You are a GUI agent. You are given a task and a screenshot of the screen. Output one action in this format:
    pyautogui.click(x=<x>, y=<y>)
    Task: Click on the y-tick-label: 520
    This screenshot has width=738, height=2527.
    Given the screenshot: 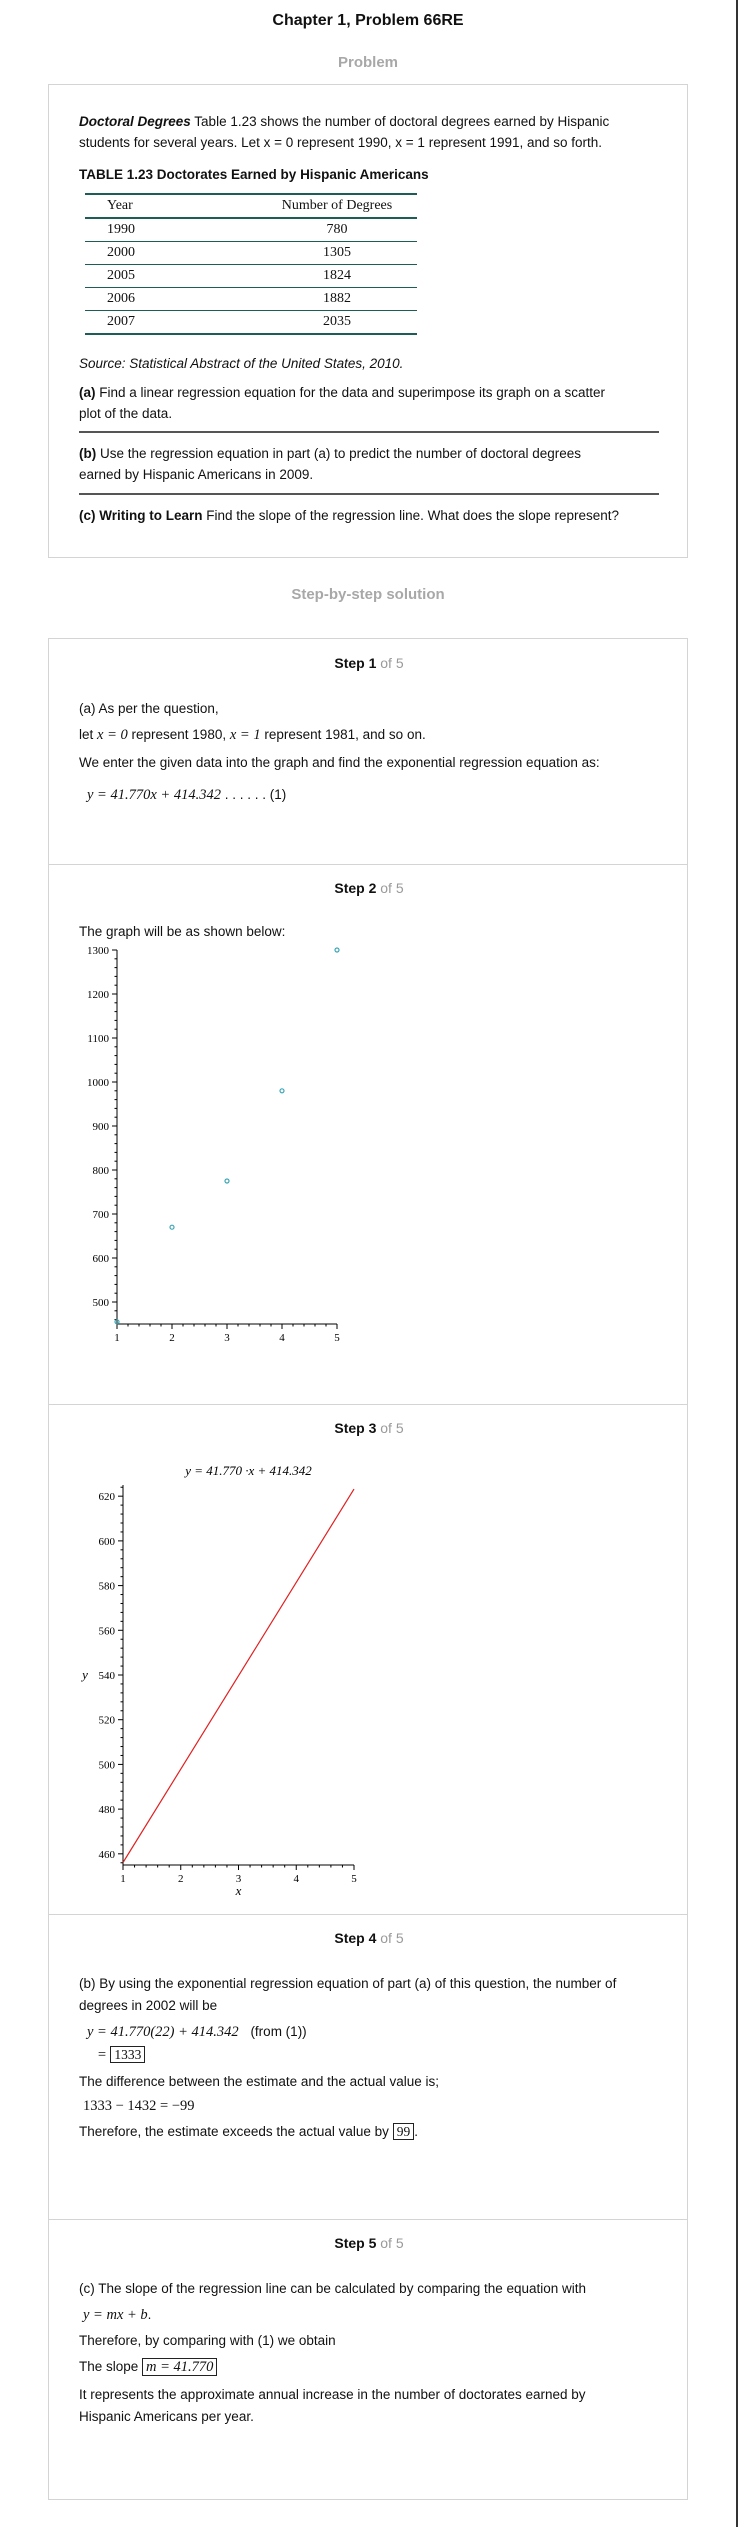 What is the action you would take?
    pyautogui.click(x=107, y=1721)
    